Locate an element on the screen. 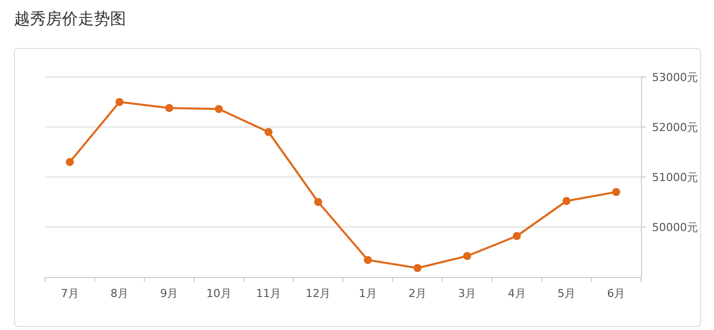 The image size is (714, 330). y-tick-label: 53000元 is located at coordinates (675, 77).